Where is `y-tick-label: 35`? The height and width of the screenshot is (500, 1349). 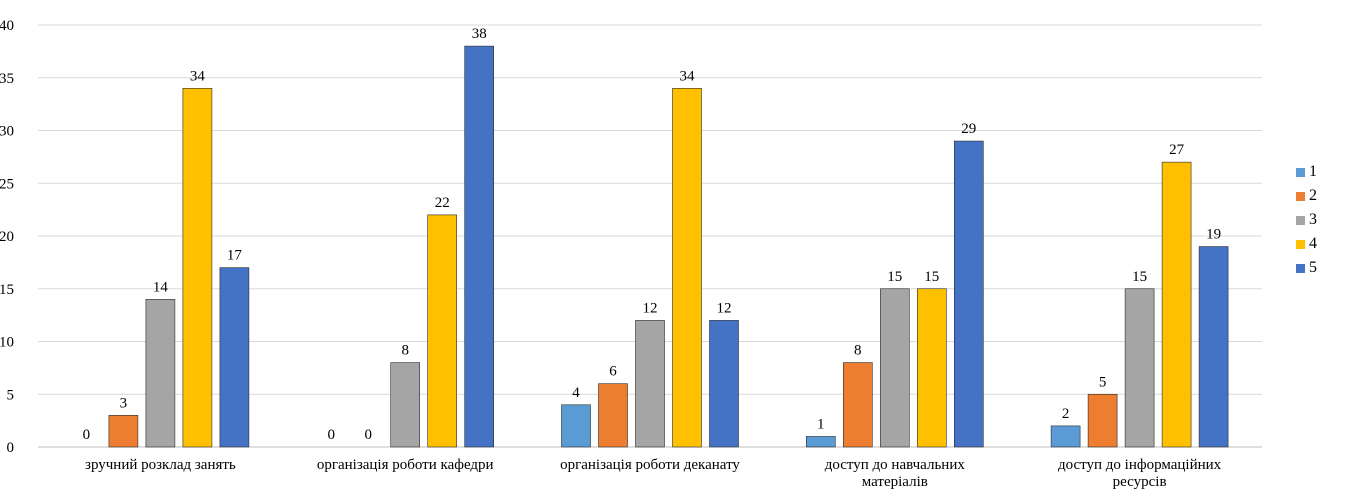
y-tick-label: 35 is located at coordinates (7, 79).